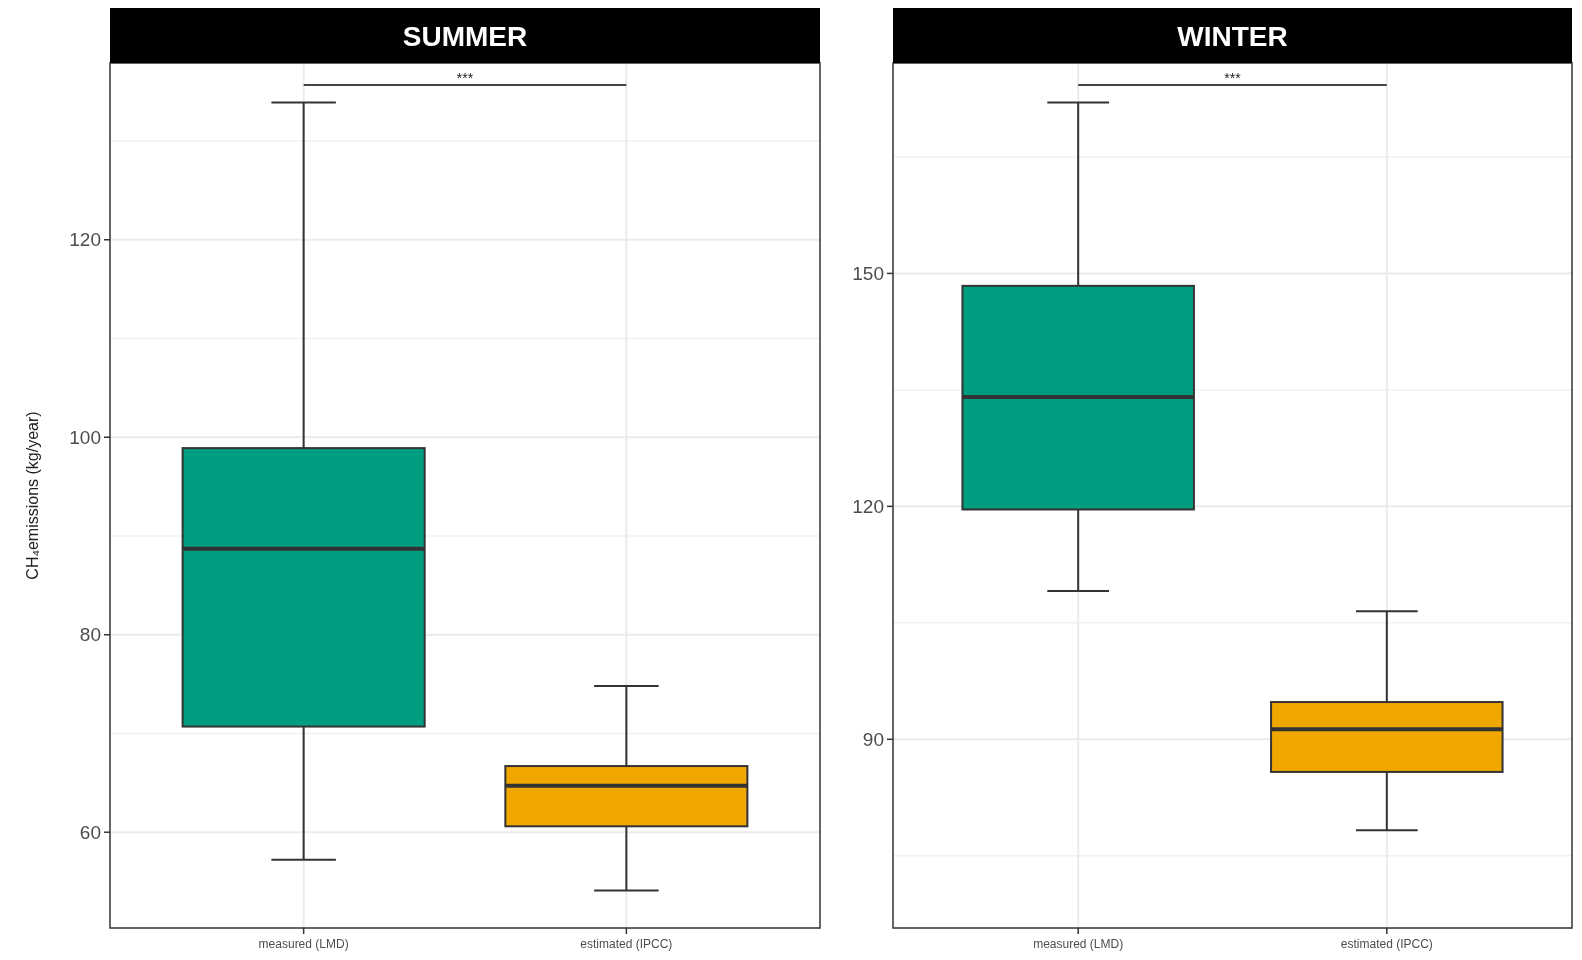 This screenshot has height=960, width=1582. Describe the element at coordinates (85, 437) in the screenshot. I see `y-tick-label: 100` at that location.